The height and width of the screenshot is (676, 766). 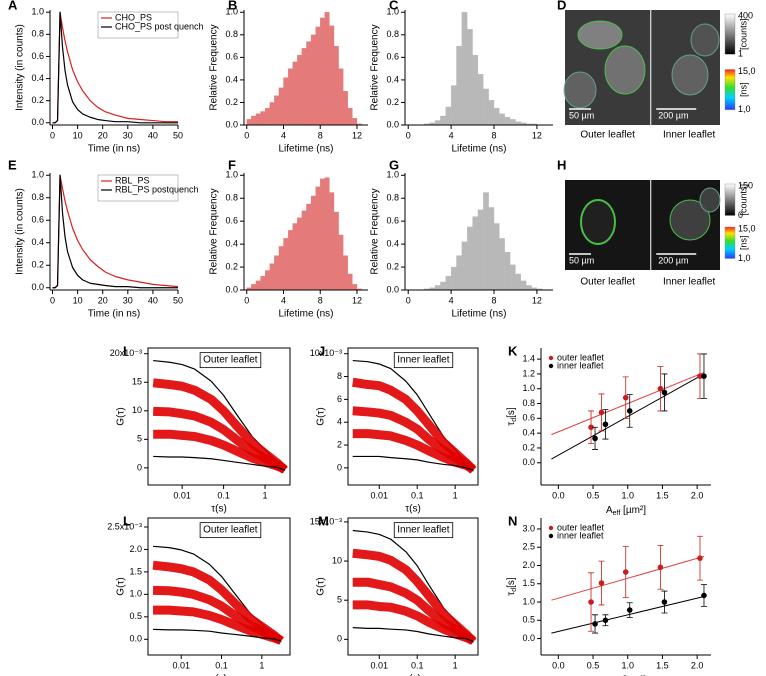 What do you see at coordinates (561, 164) in the screenshot?
I see `panel-label: H` at bounding box center [561, 164].